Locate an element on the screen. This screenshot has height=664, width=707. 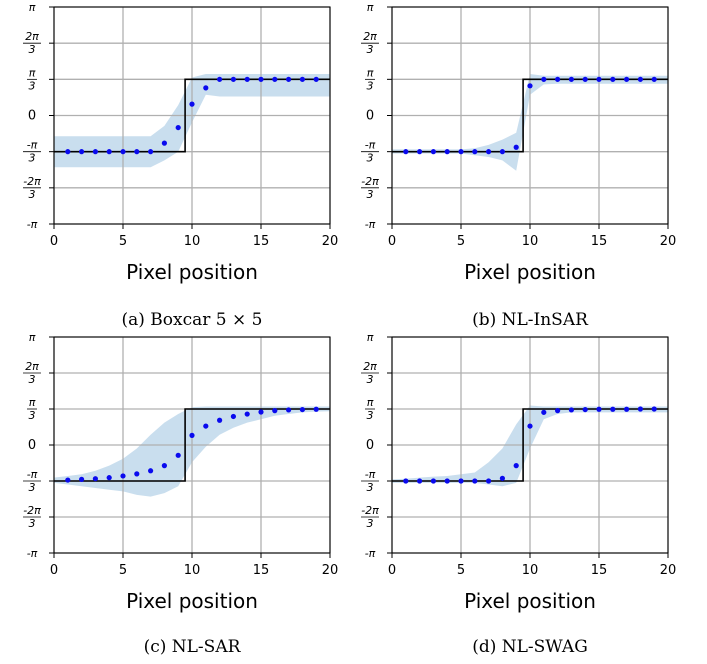
panel-caption: (c) NL-SAR is located at coordinates (193, 647).